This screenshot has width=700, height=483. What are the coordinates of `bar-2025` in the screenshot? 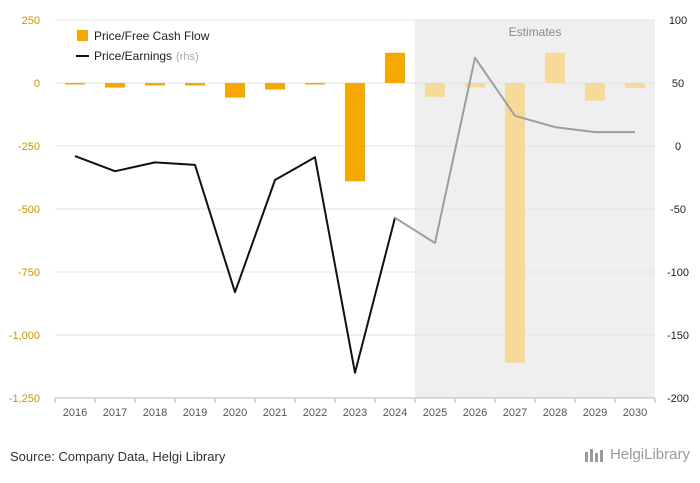 It's located at (435, 90).